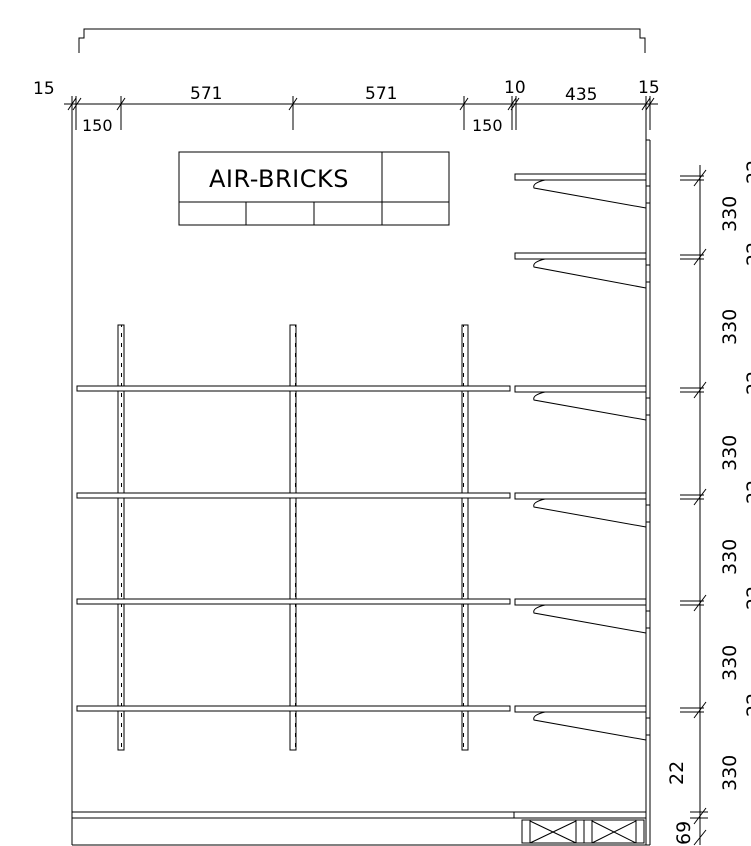 The image size is (751, 846). What do you see at coordinates (487, 125) in the screenshot?
I see `dim-right-offset: 150` at bounding box center [487, 125].